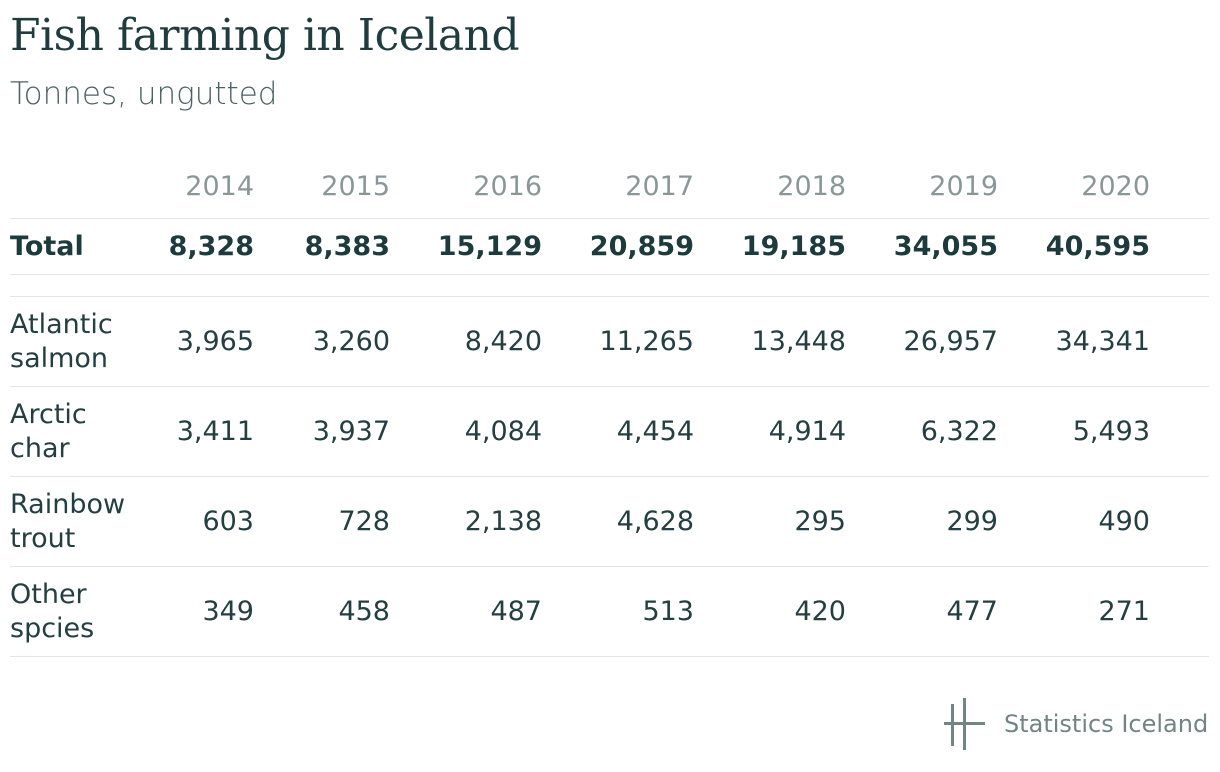  I want to click on row-label-rainbow-trout: Rainbow trout, so click(80, 521).